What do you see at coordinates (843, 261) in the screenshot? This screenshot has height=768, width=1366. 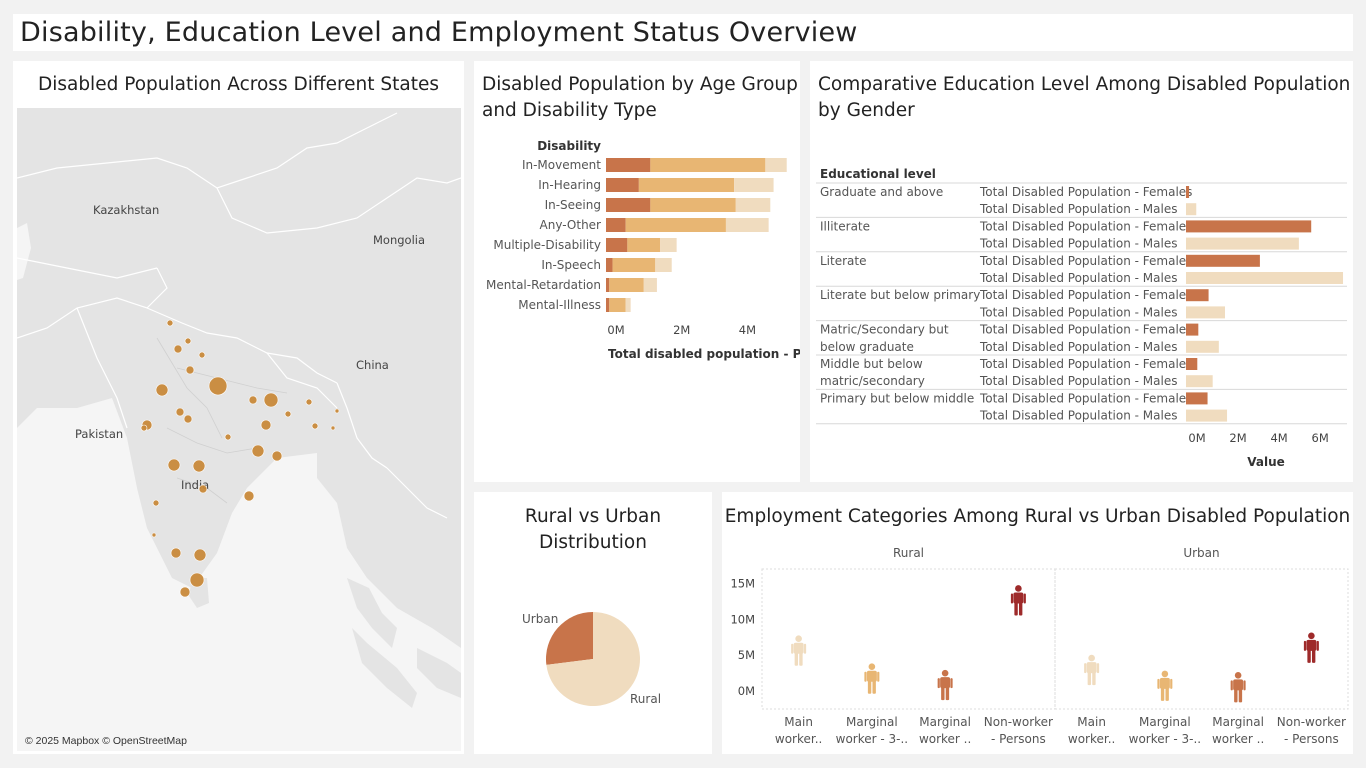 I see `edu-group-label: Literate` at bounding box center [843, 261].